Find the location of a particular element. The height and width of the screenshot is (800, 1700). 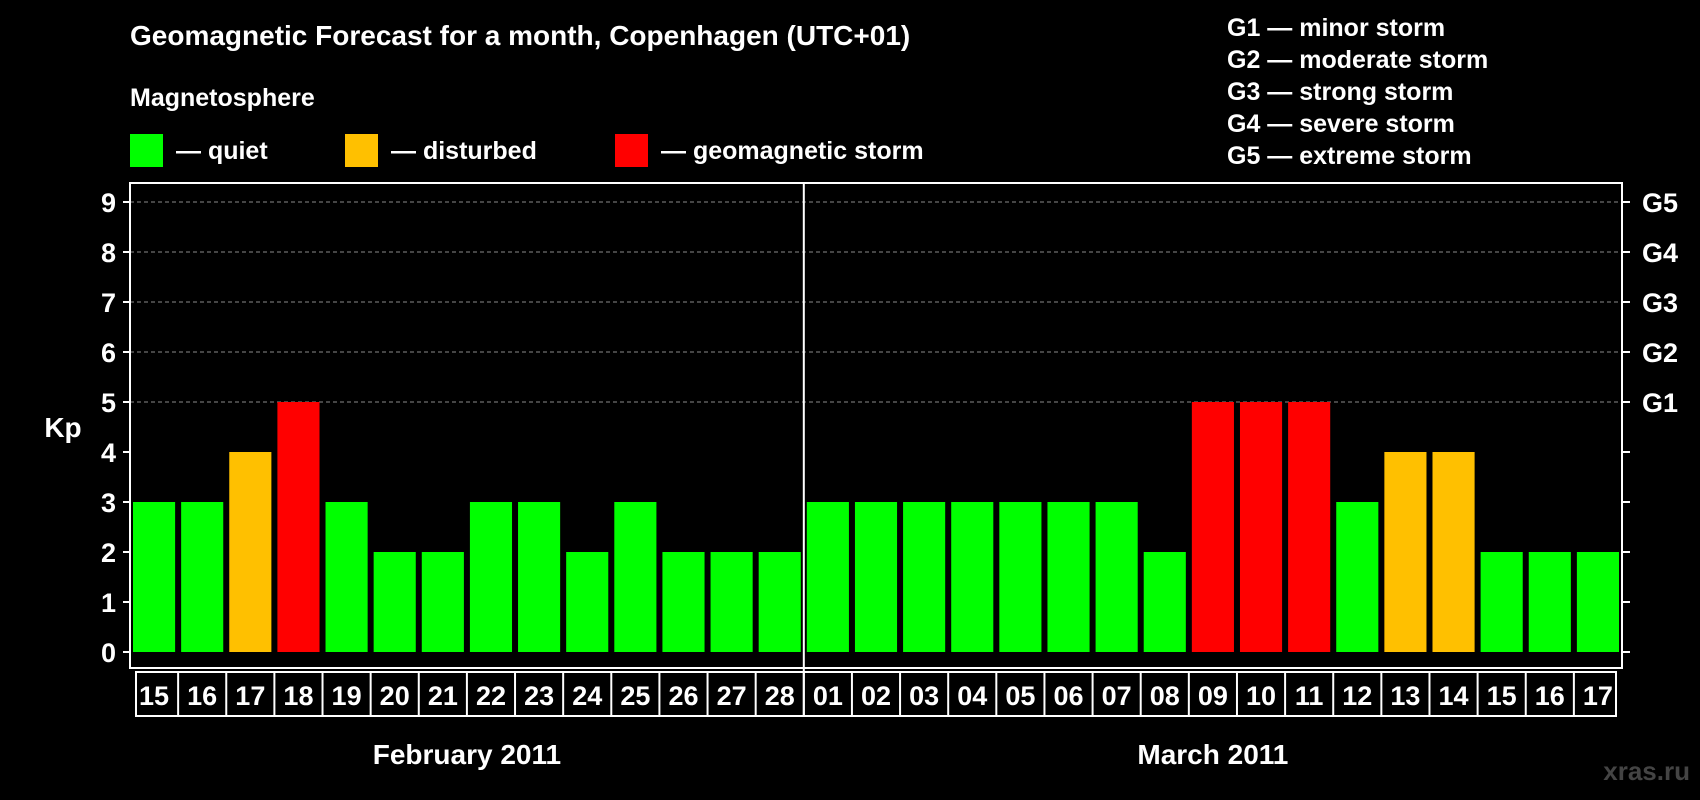

day-label: 09 is located at coordinates (1213, 696).